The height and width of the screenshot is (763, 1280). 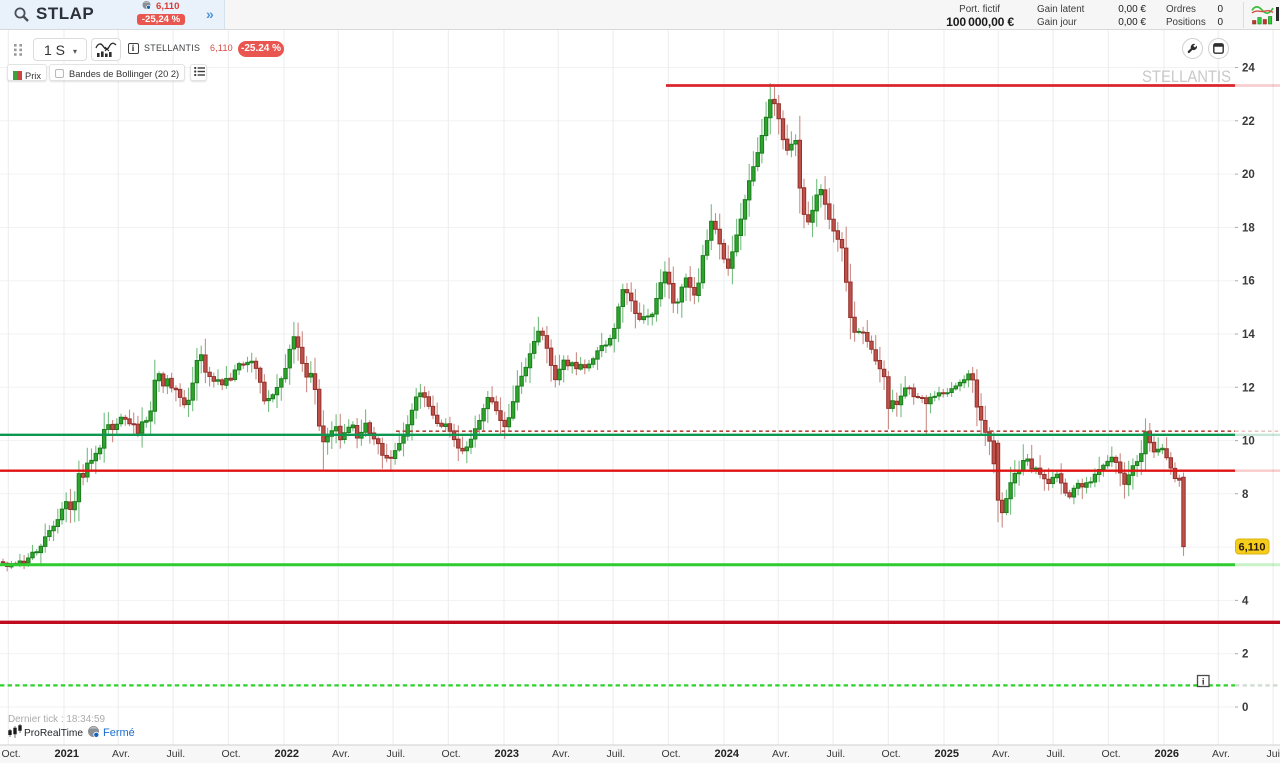 What do you see at coordinates (56, 719) in the screenshot?
I see `svg-text: Dernier tick : 18:34:59` at bounding box center [56, 719].